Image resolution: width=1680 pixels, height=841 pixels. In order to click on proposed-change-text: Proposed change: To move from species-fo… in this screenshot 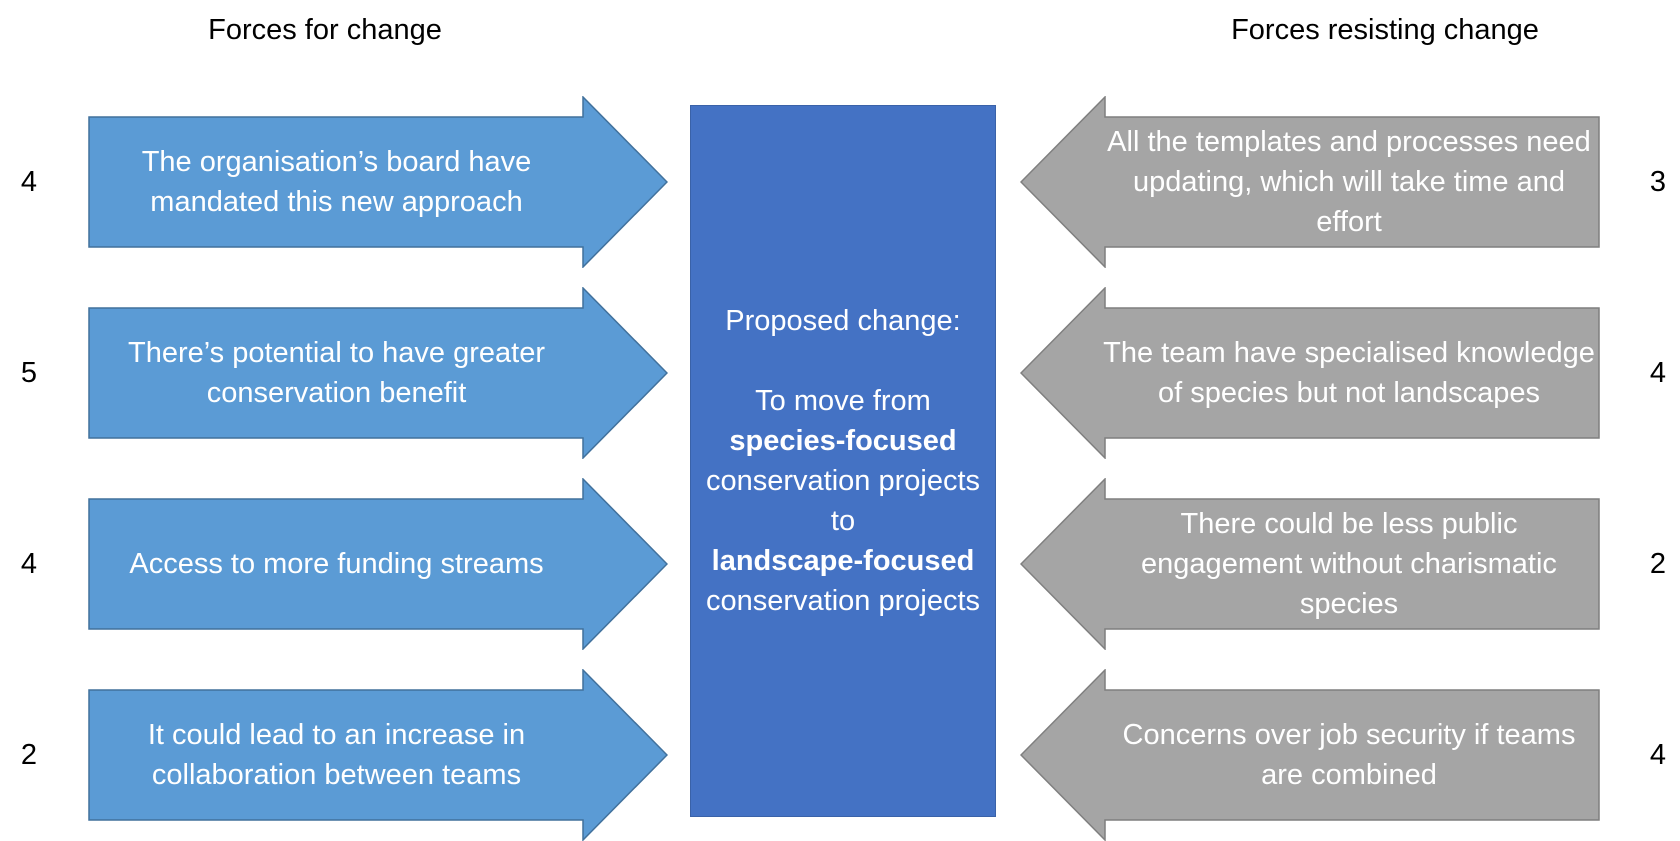, I will do `click(843, 461)`.